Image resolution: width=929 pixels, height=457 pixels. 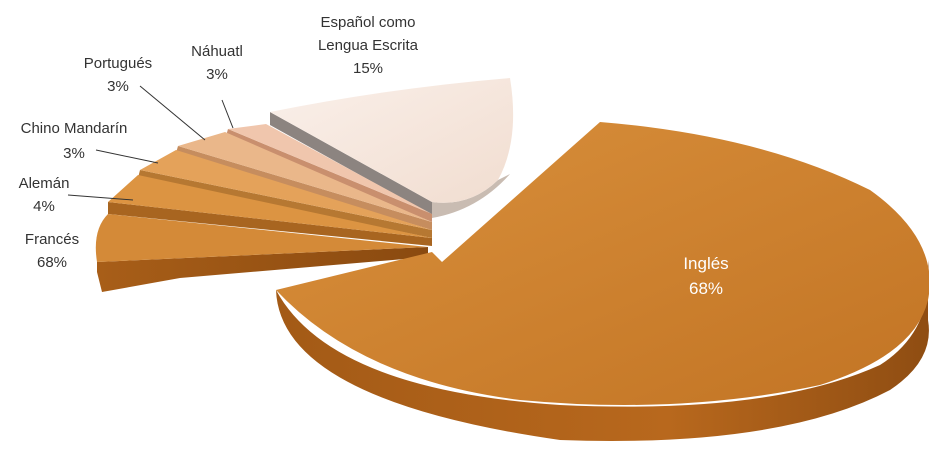 I want to click on label-aleman-value: 4%, so click(x=44, y=206).